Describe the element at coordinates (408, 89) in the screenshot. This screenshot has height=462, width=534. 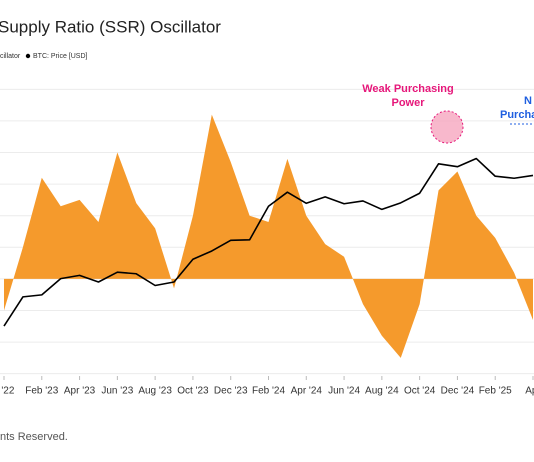
I see `annotation: Weak Purchasing` at that location.